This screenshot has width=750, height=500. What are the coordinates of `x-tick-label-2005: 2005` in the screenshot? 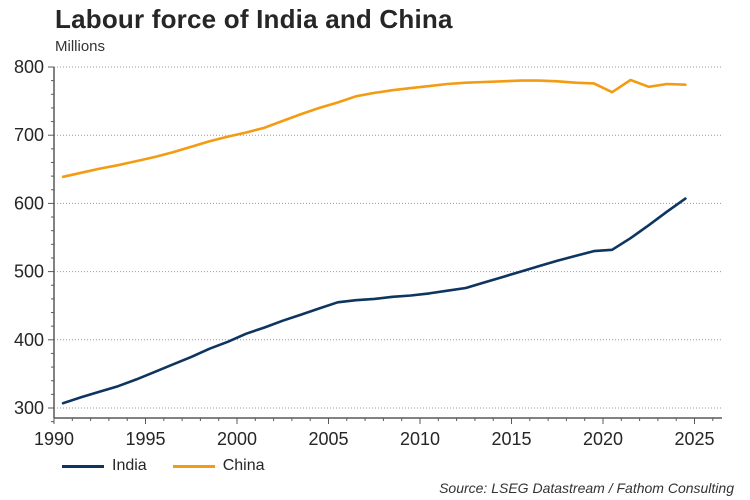 It's located at (328, 439).